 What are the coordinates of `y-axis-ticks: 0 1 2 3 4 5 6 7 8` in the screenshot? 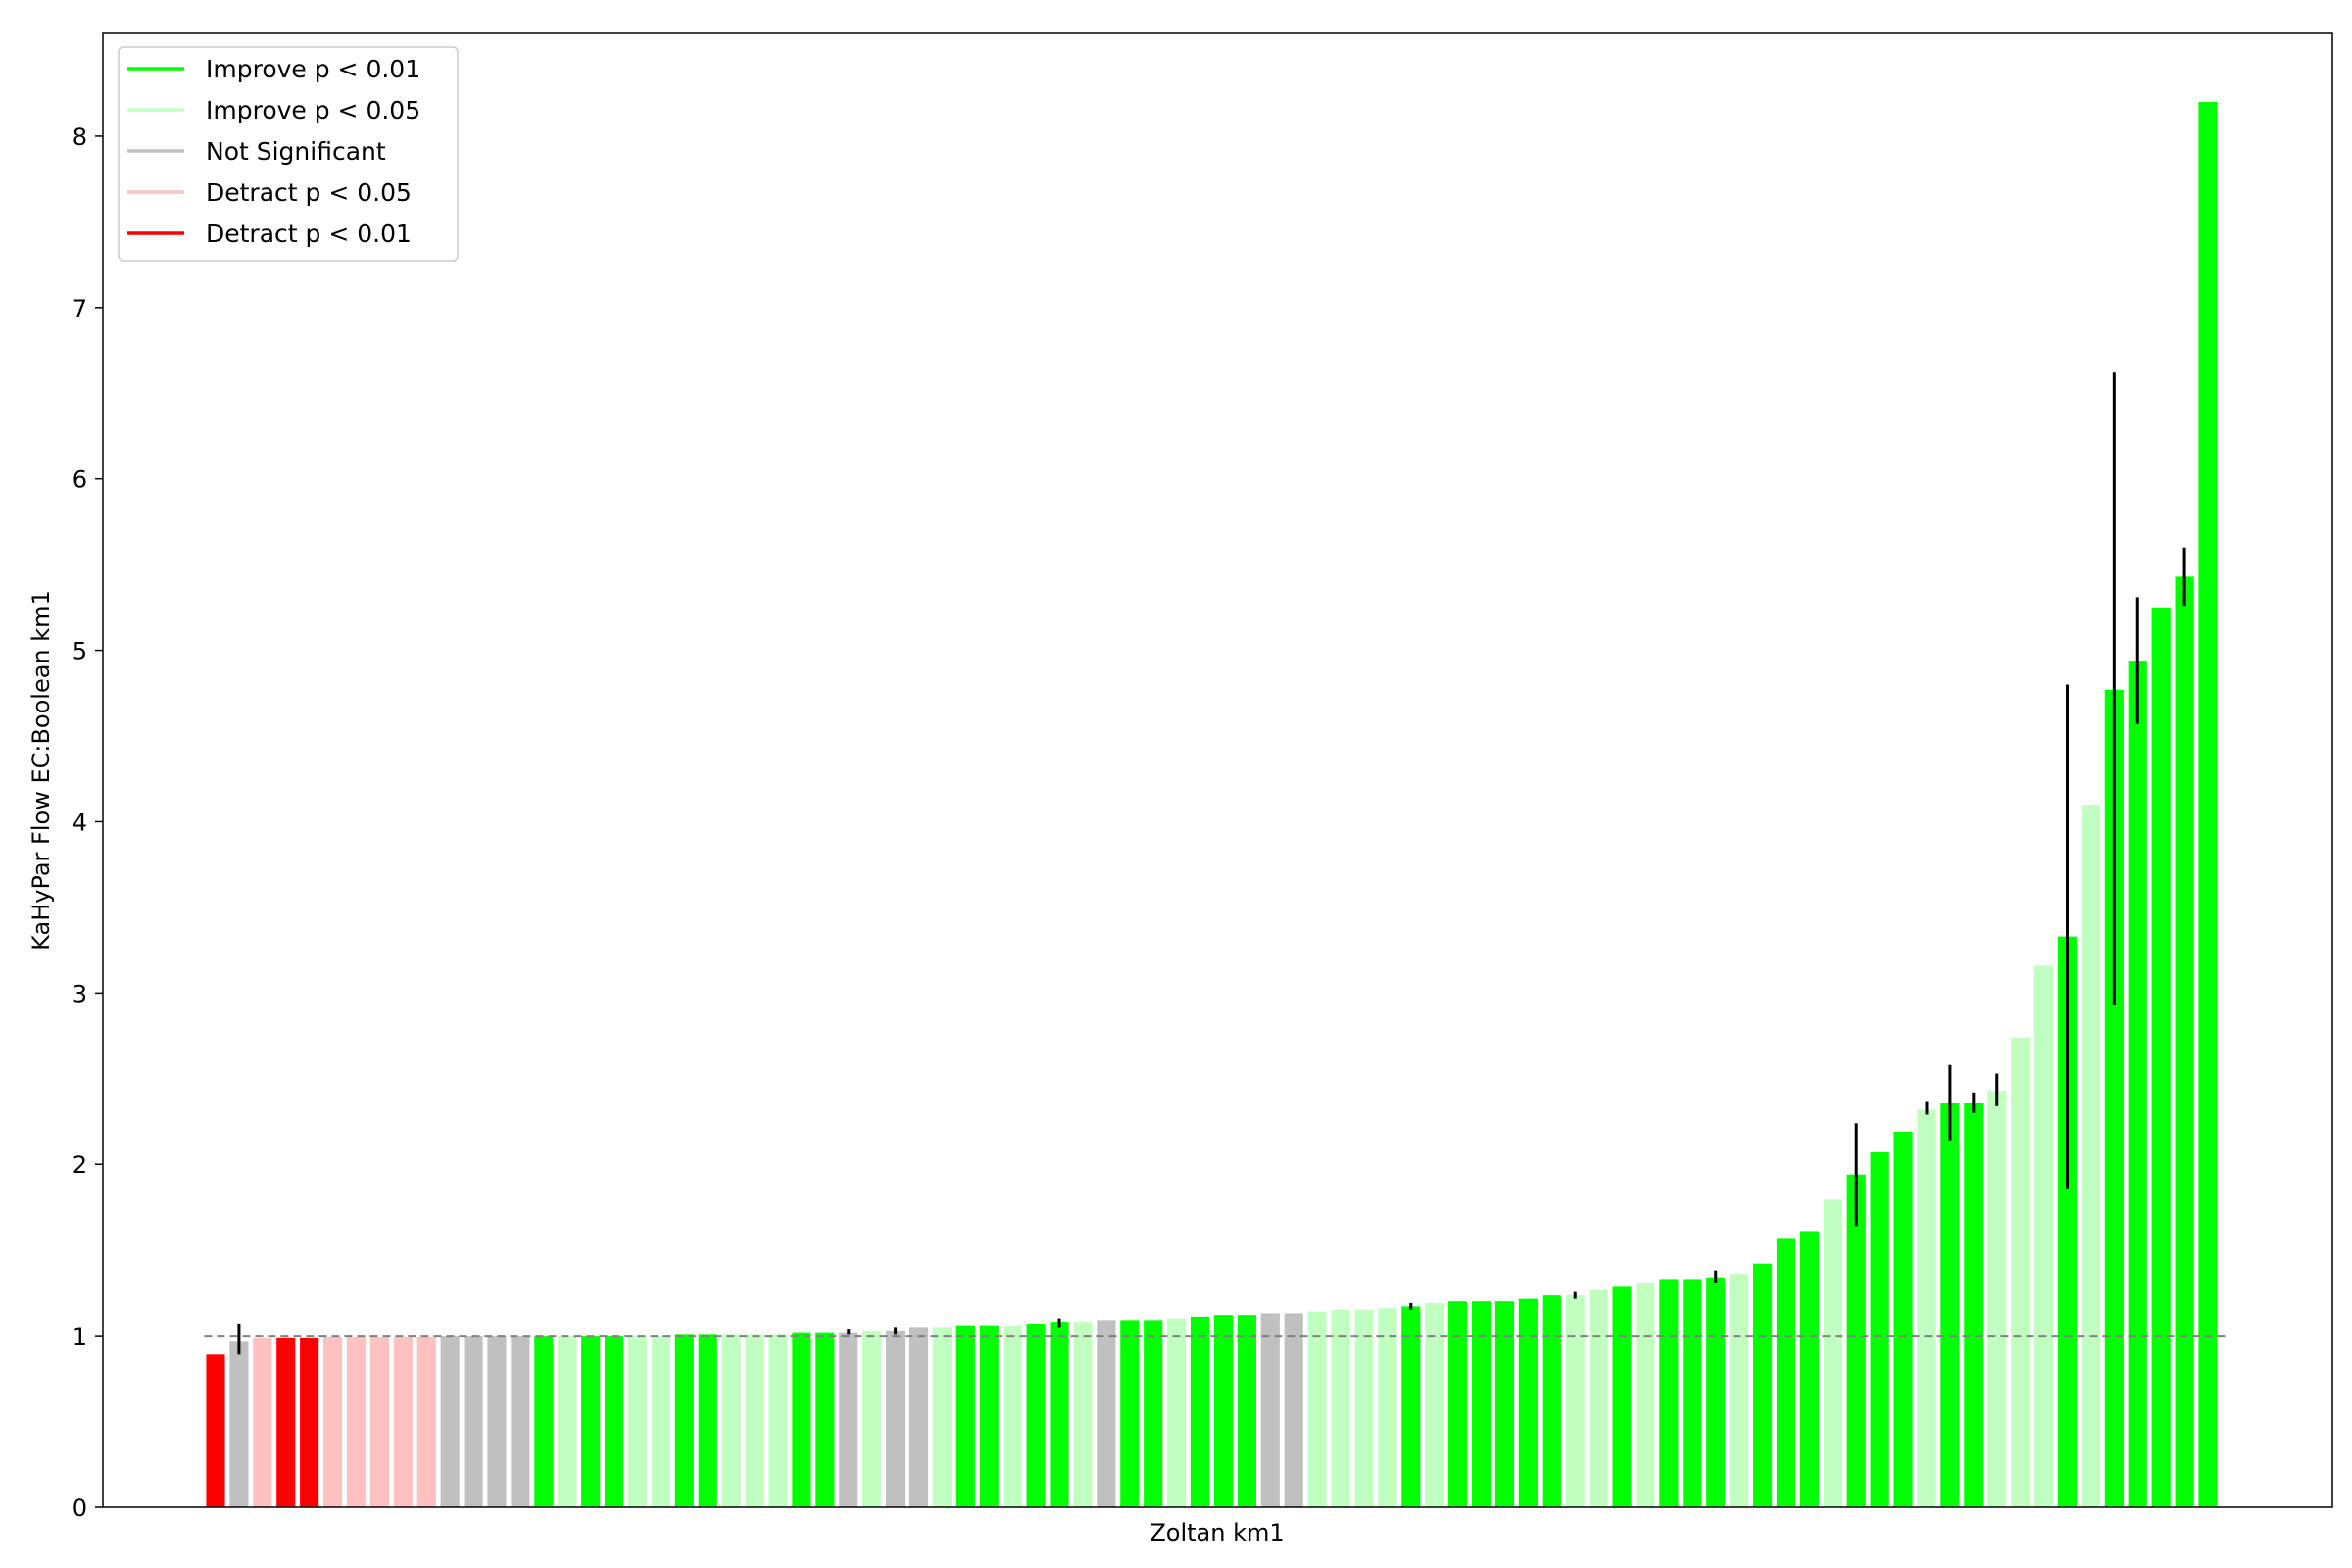 It's located at (88, 822).